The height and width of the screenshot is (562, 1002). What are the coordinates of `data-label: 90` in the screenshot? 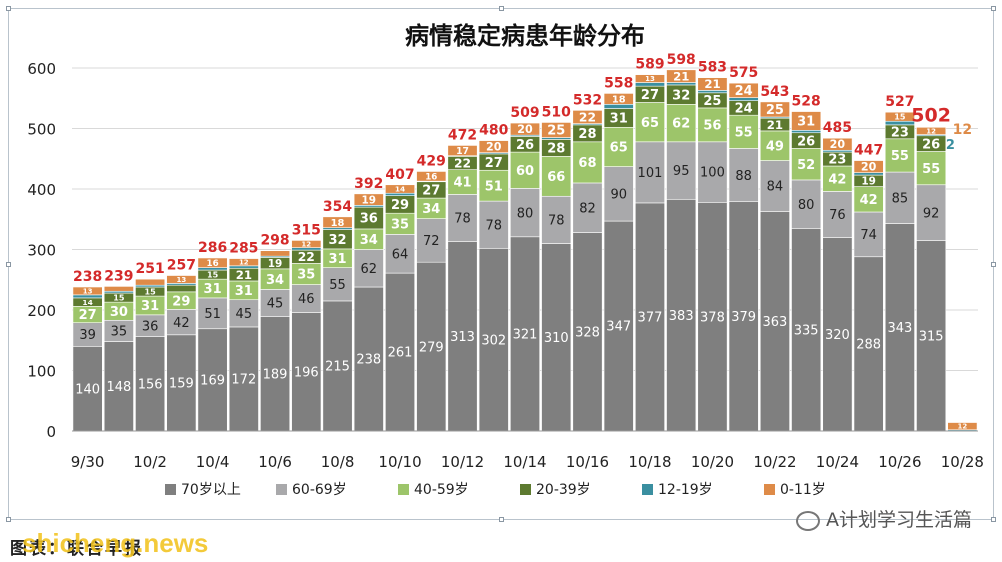 It's located at (618, 195).